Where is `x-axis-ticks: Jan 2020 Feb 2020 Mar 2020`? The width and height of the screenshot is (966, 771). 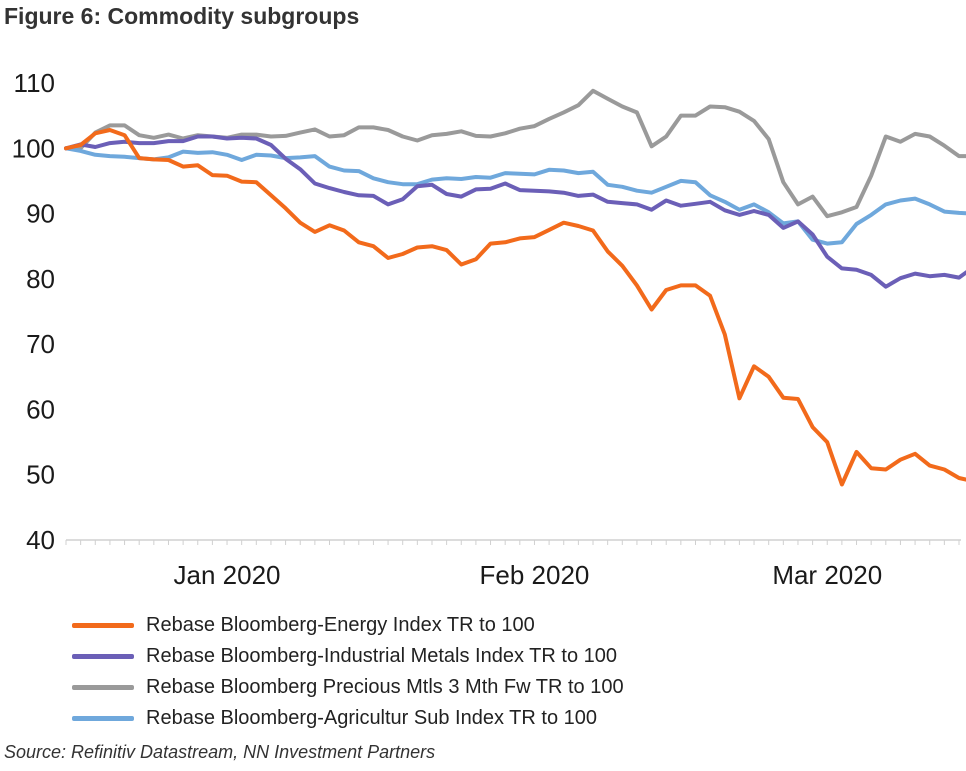
x-axis-ticks: Jan 2020 Feb 2020 Mar 2020 is located at coordinates (512, 565).